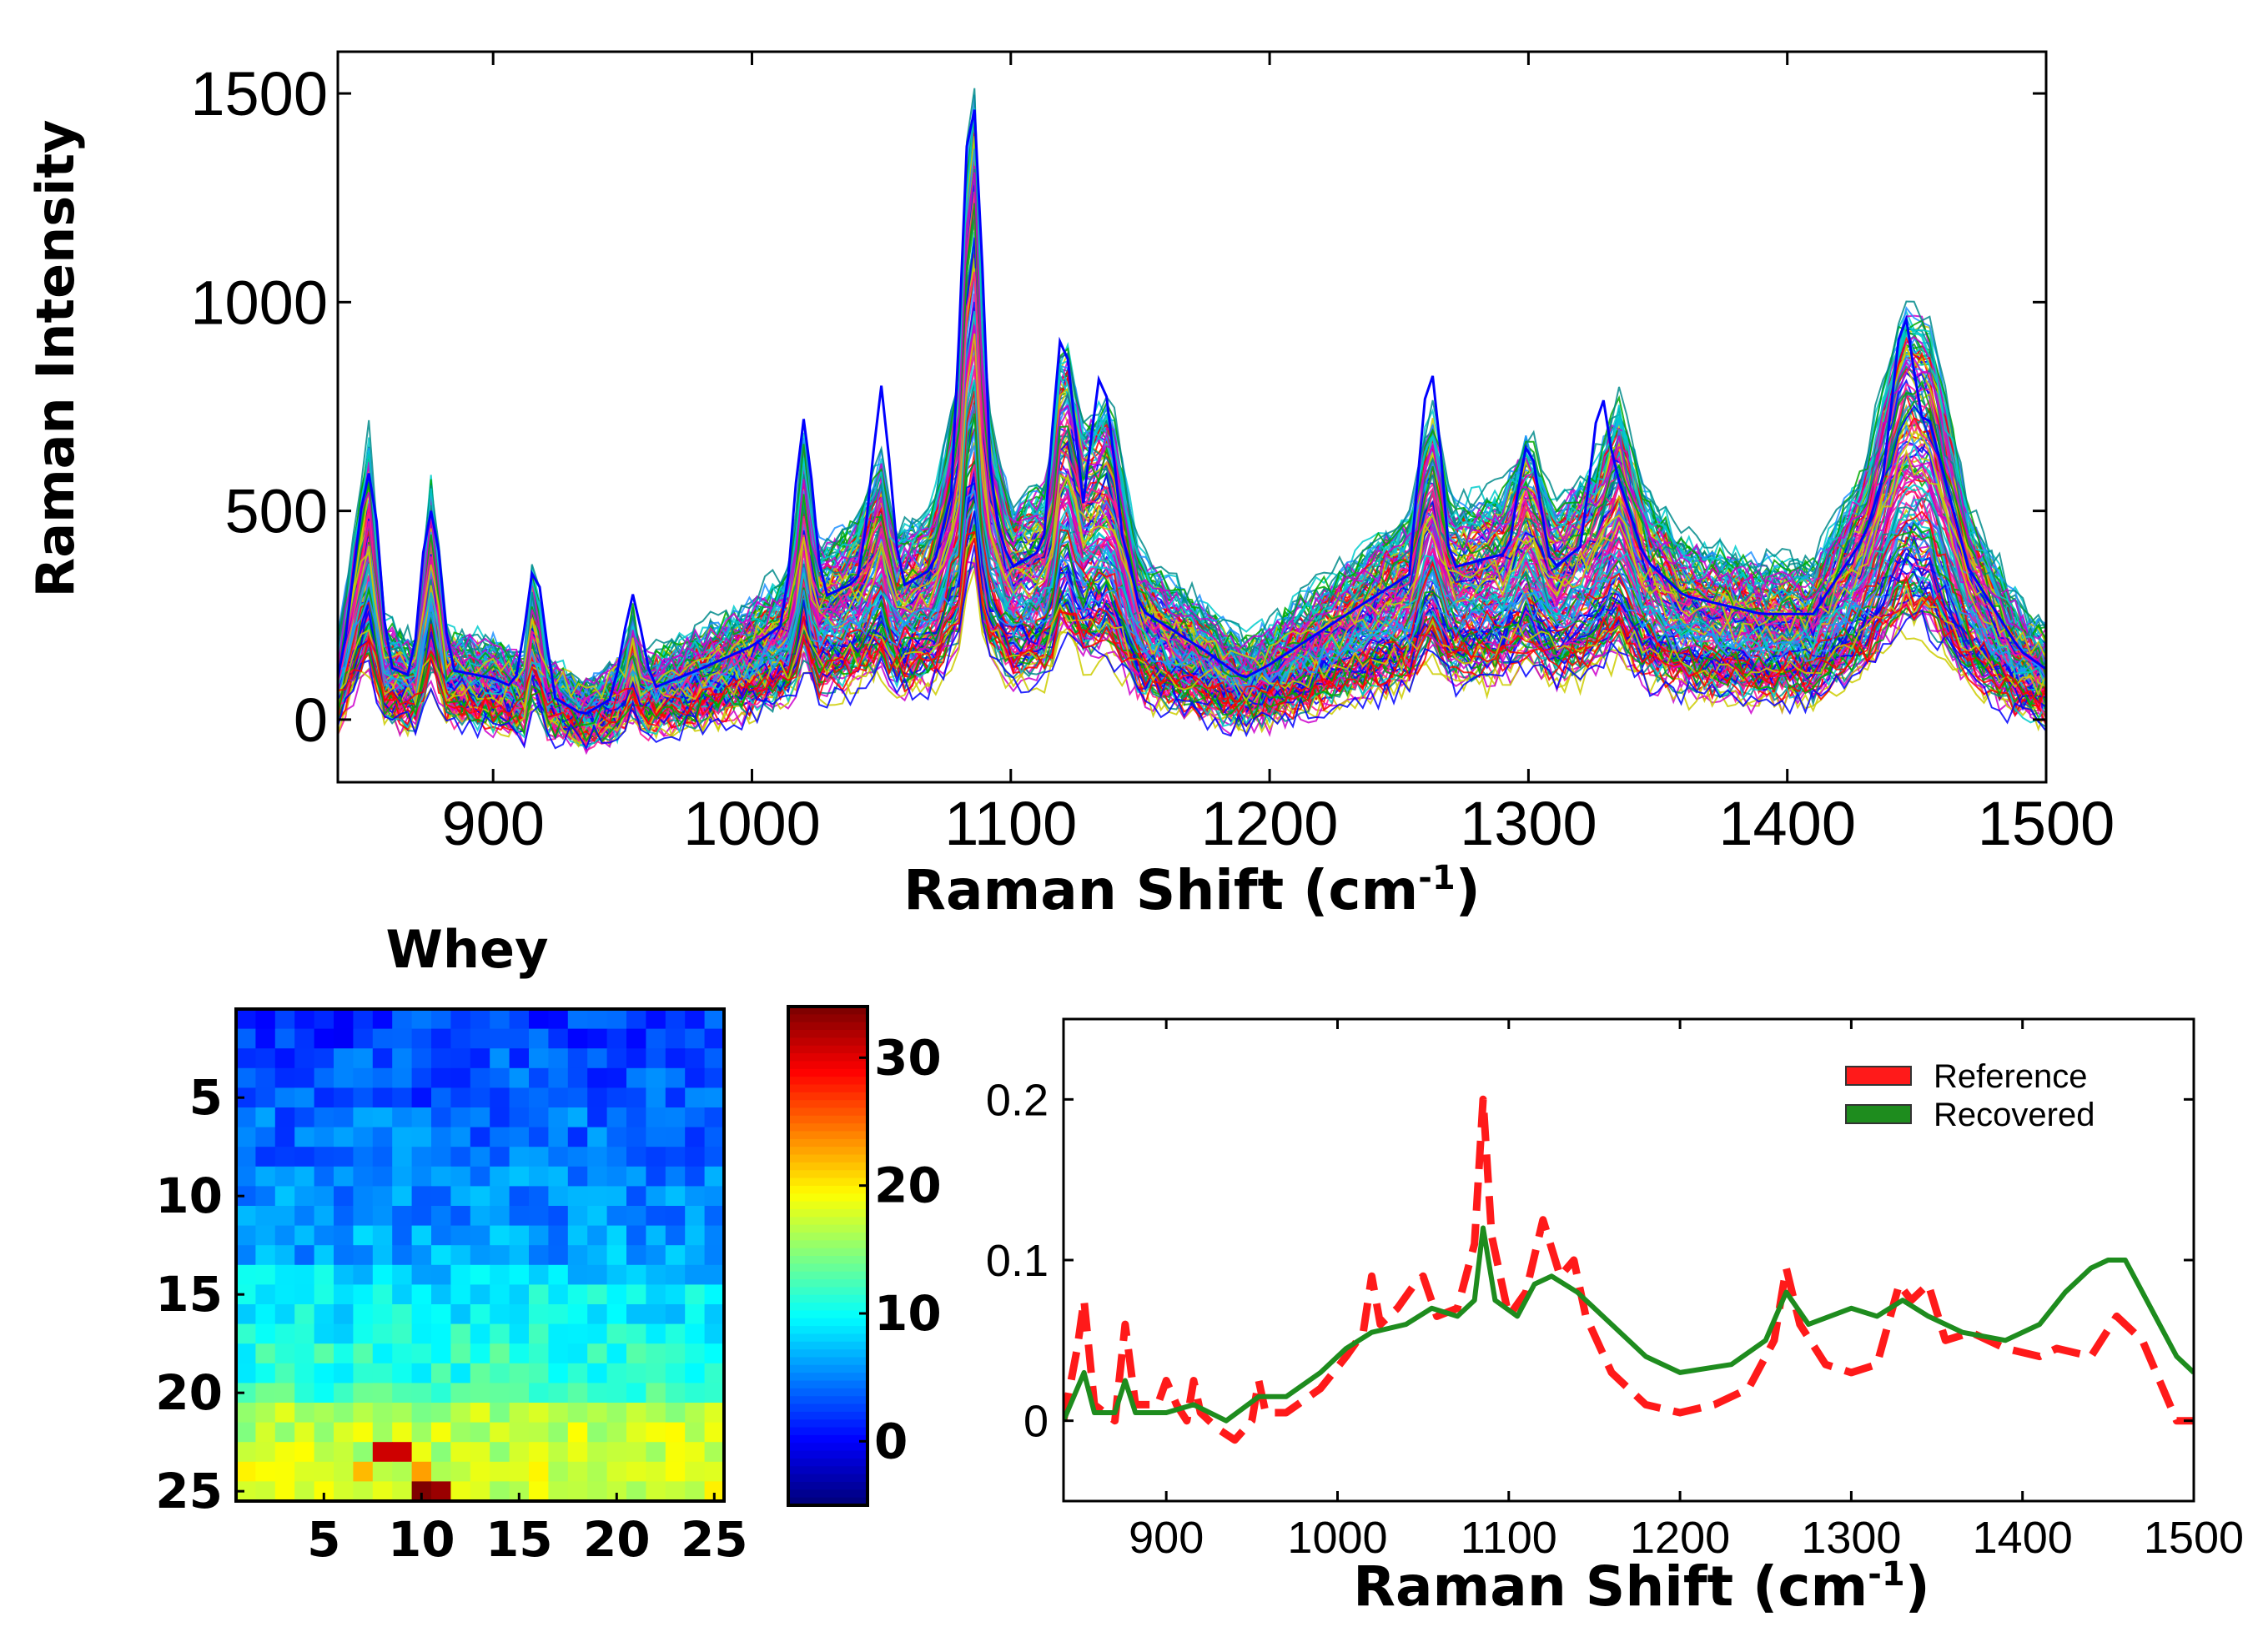 Image resolution: width=2268 pixels, height=1637 pixels. What do you see at coordinates (617, 1539) in the screenshot?
I see `heatmap-x-tick-label: 20` at bounding box center [617, 1539].